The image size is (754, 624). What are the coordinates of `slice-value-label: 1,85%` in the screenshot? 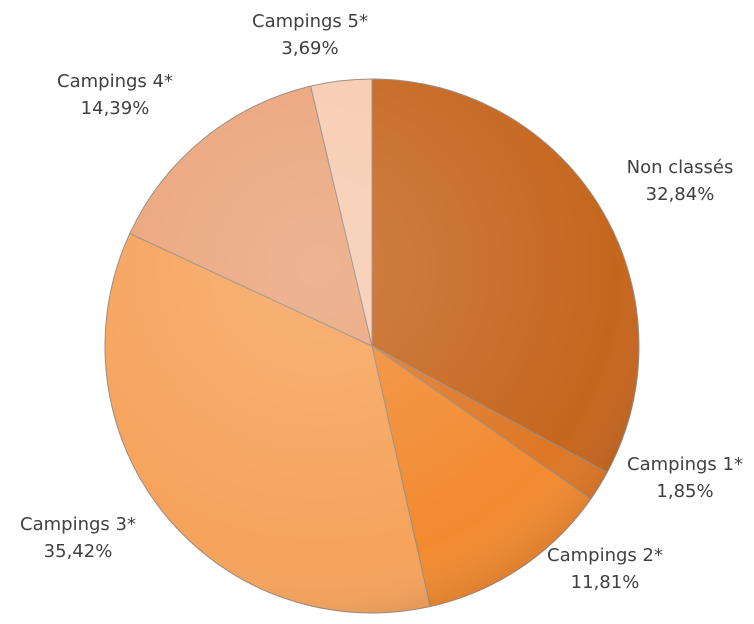 It's located at (684, 491).